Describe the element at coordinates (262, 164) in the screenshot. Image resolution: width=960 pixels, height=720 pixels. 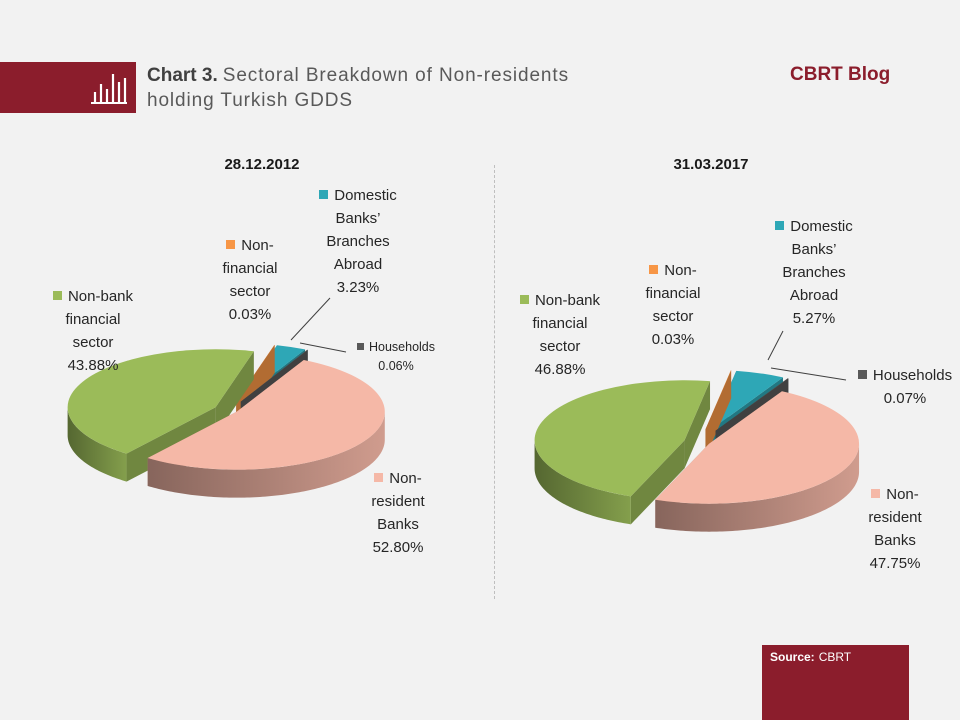
I see `chart-title-left: 28.12.2012` at that location.